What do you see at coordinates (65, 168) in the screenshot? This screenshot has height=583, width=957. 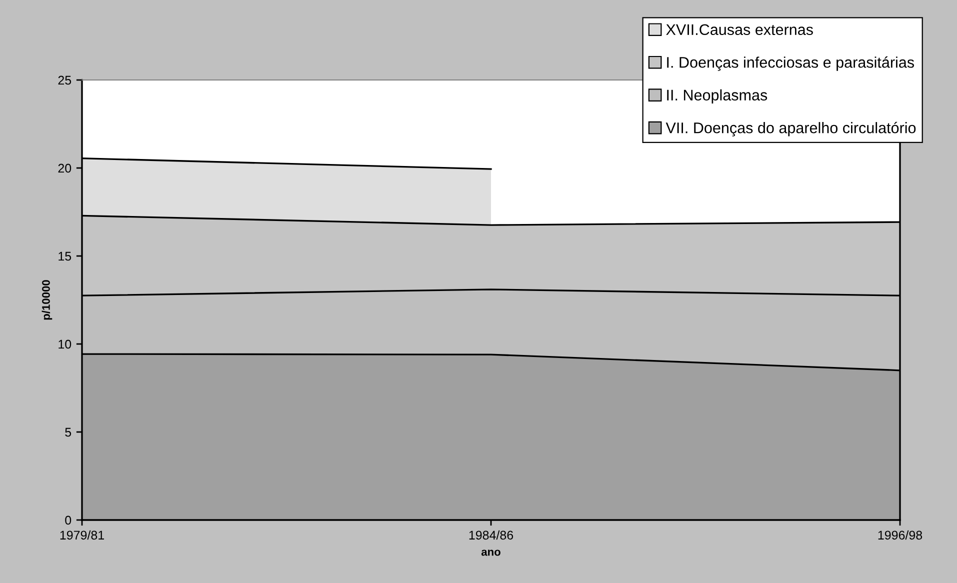 I see `y-tick-label: 20` at bounding box center [65, 168].